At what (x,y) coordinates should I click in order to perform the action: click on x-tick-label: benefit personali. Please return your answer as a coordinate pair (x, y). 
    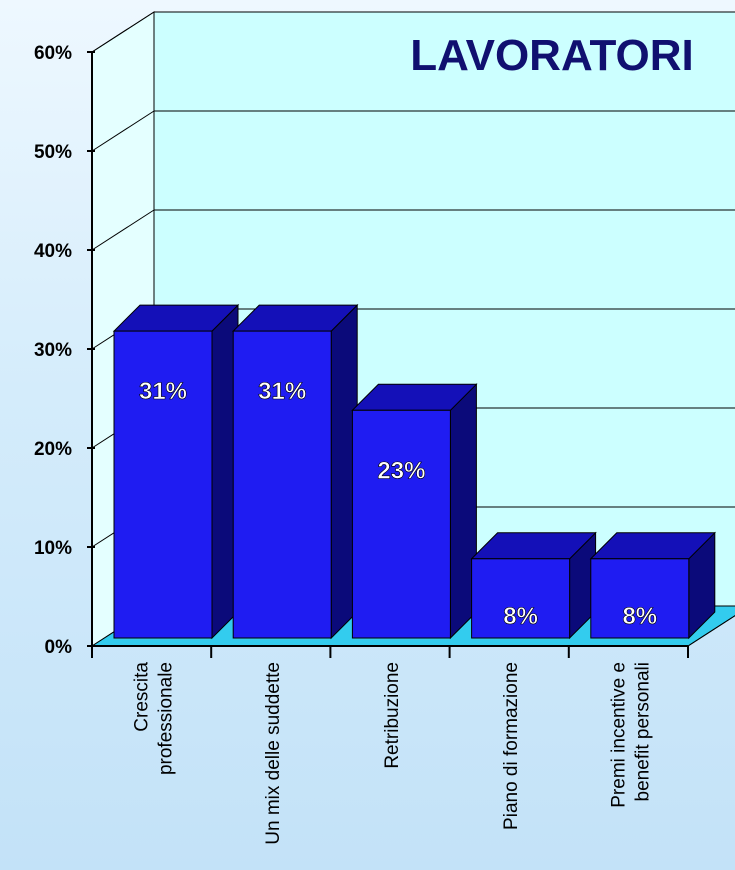
    Looking at the image, I should click on (642, 731).